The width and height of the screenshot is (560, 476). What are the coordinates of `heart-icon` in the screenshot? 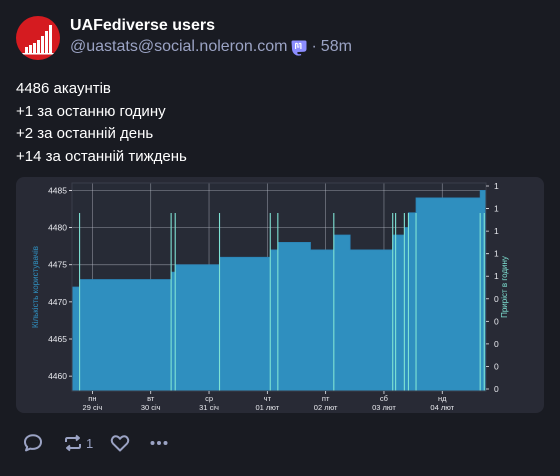 It's located at (120, 443).